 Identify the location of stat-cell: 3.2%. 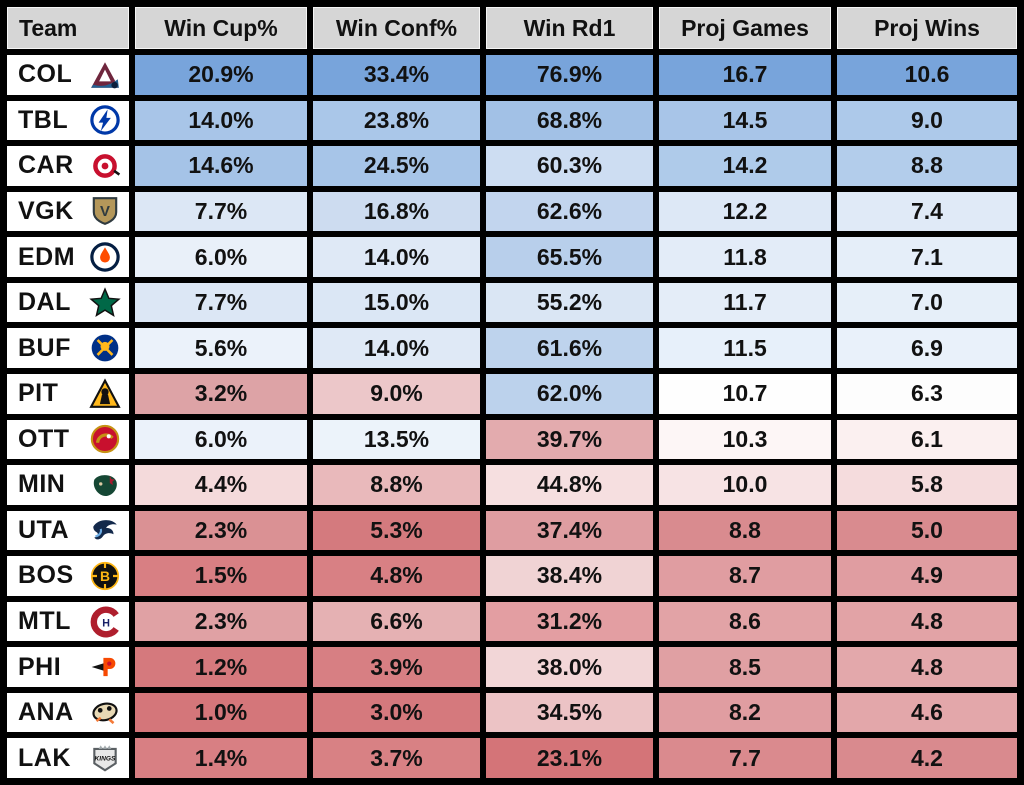
(221, 393).